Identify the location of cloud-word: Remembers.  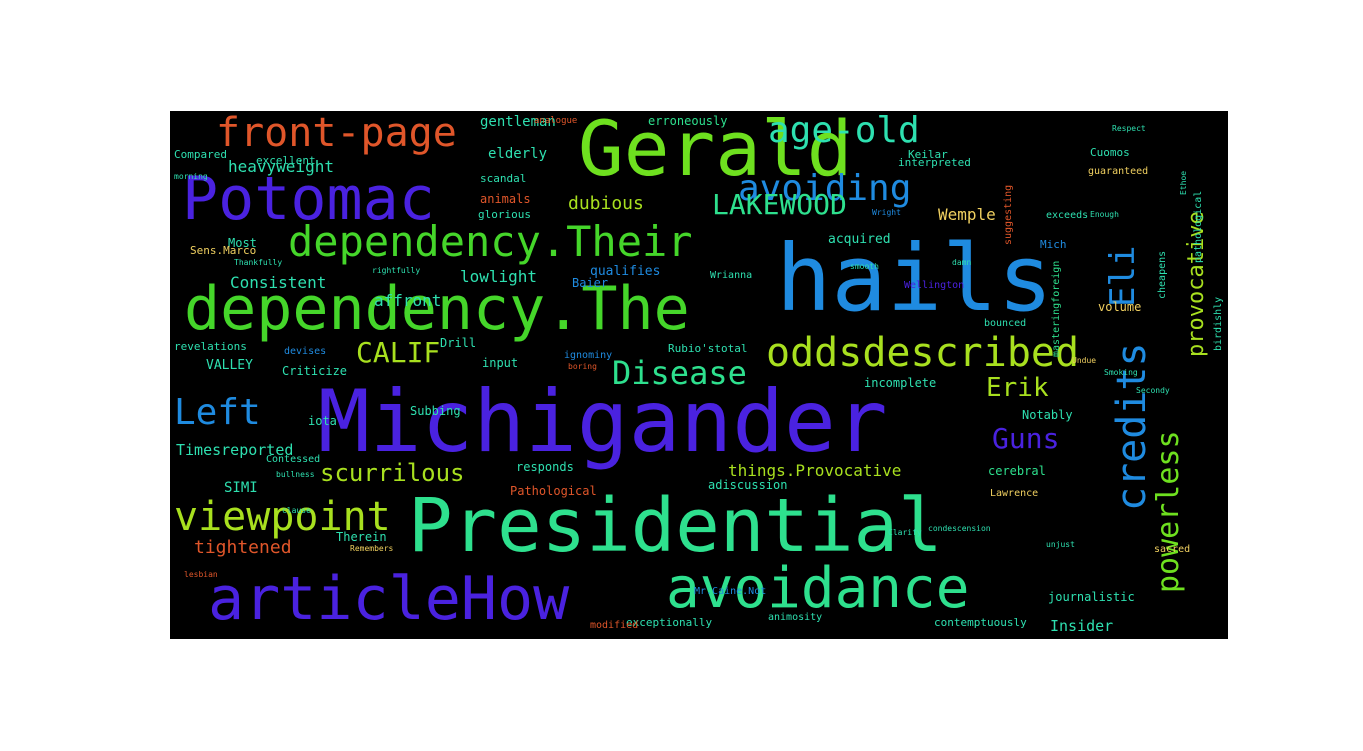
(372, 548).